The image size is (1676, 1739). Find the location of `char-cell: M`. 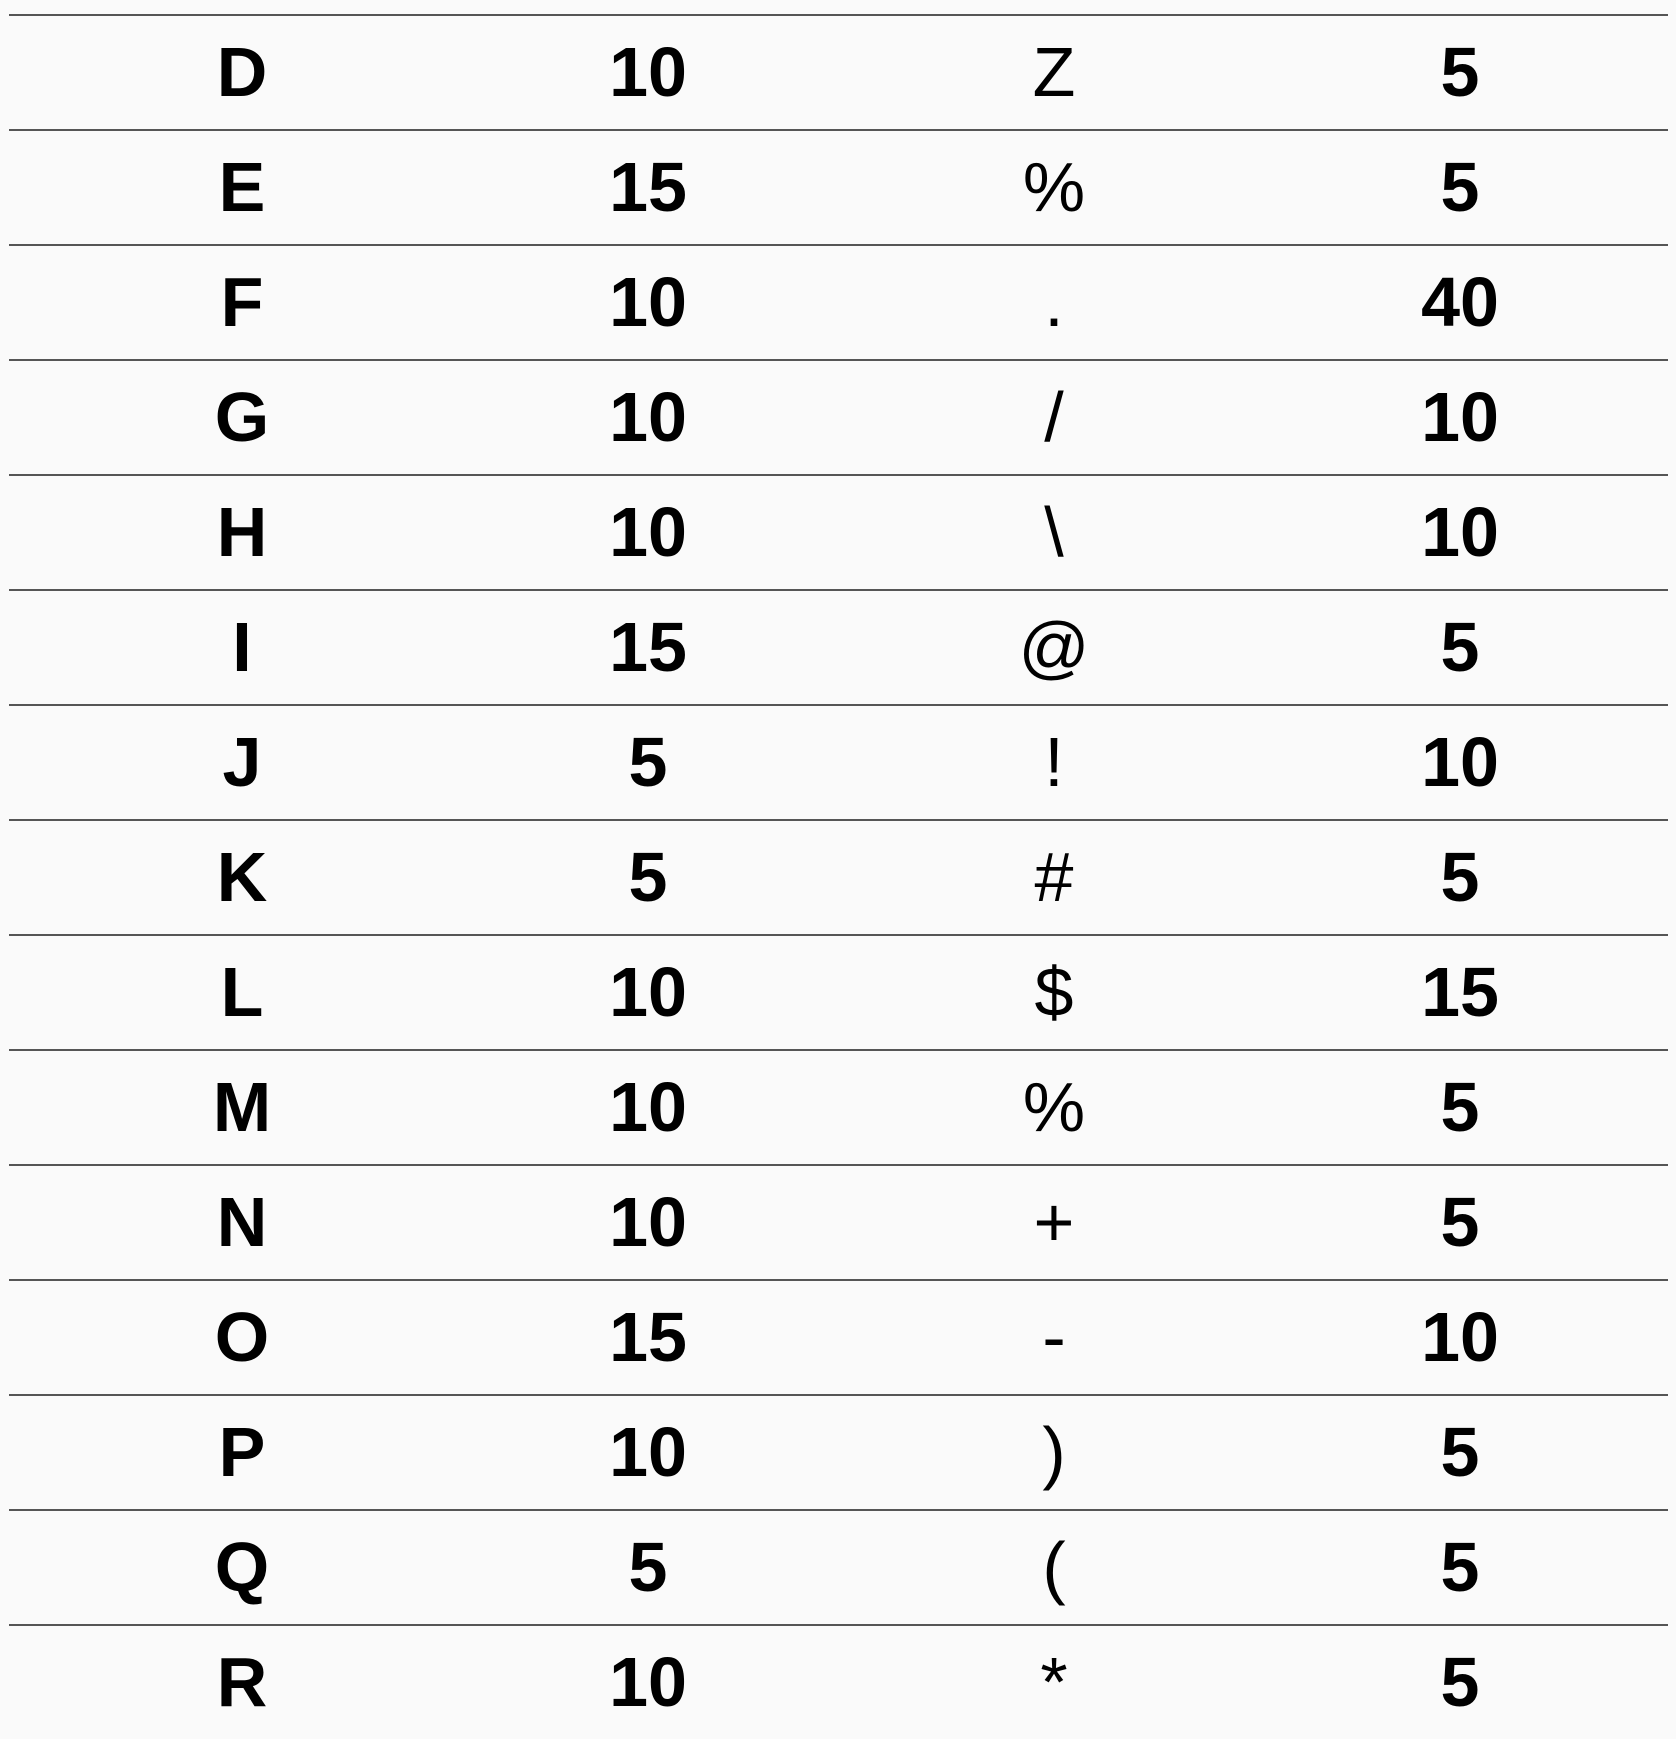

char-cell: M is located at coordinates (242, 1107).